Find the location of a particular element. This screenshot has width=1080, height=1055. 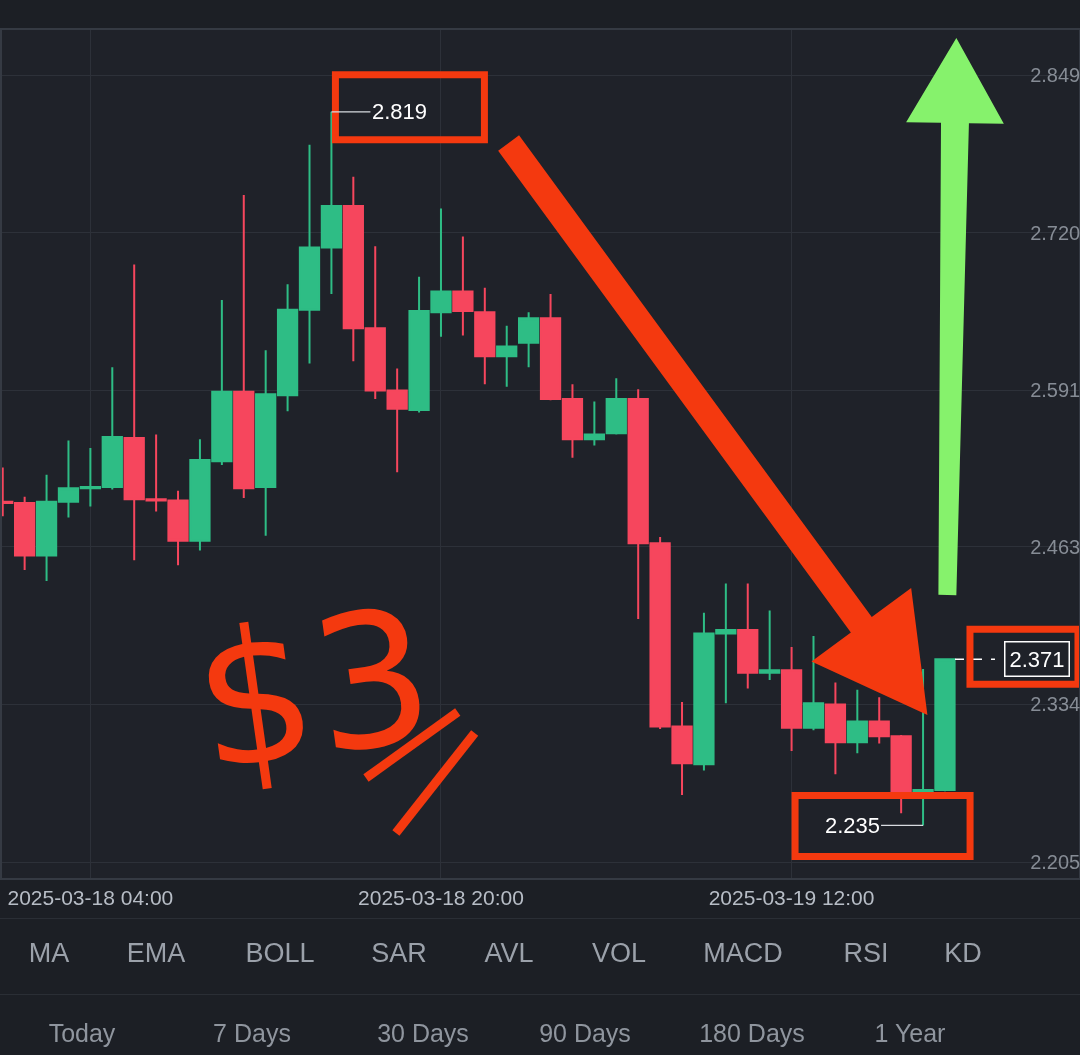

text: 1 Year is located at coordinates (910, 1033).